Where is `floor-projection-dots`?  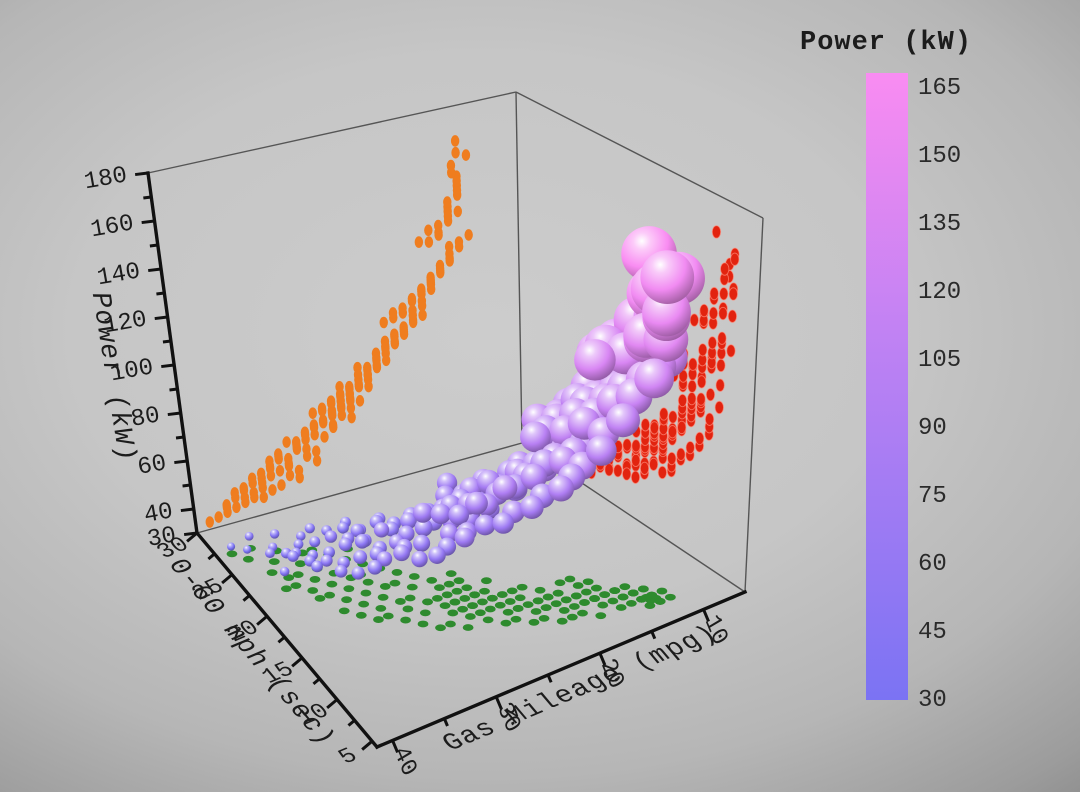
floor-projection-dots is located at coordinates (451, 588).